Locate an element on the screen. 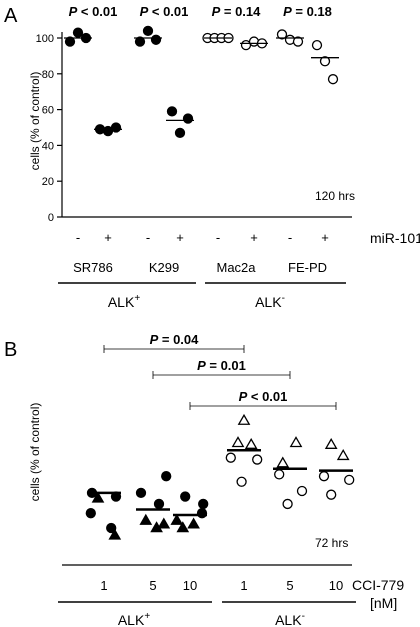  panel-b-letter: B is located at coordinates (10, 350).